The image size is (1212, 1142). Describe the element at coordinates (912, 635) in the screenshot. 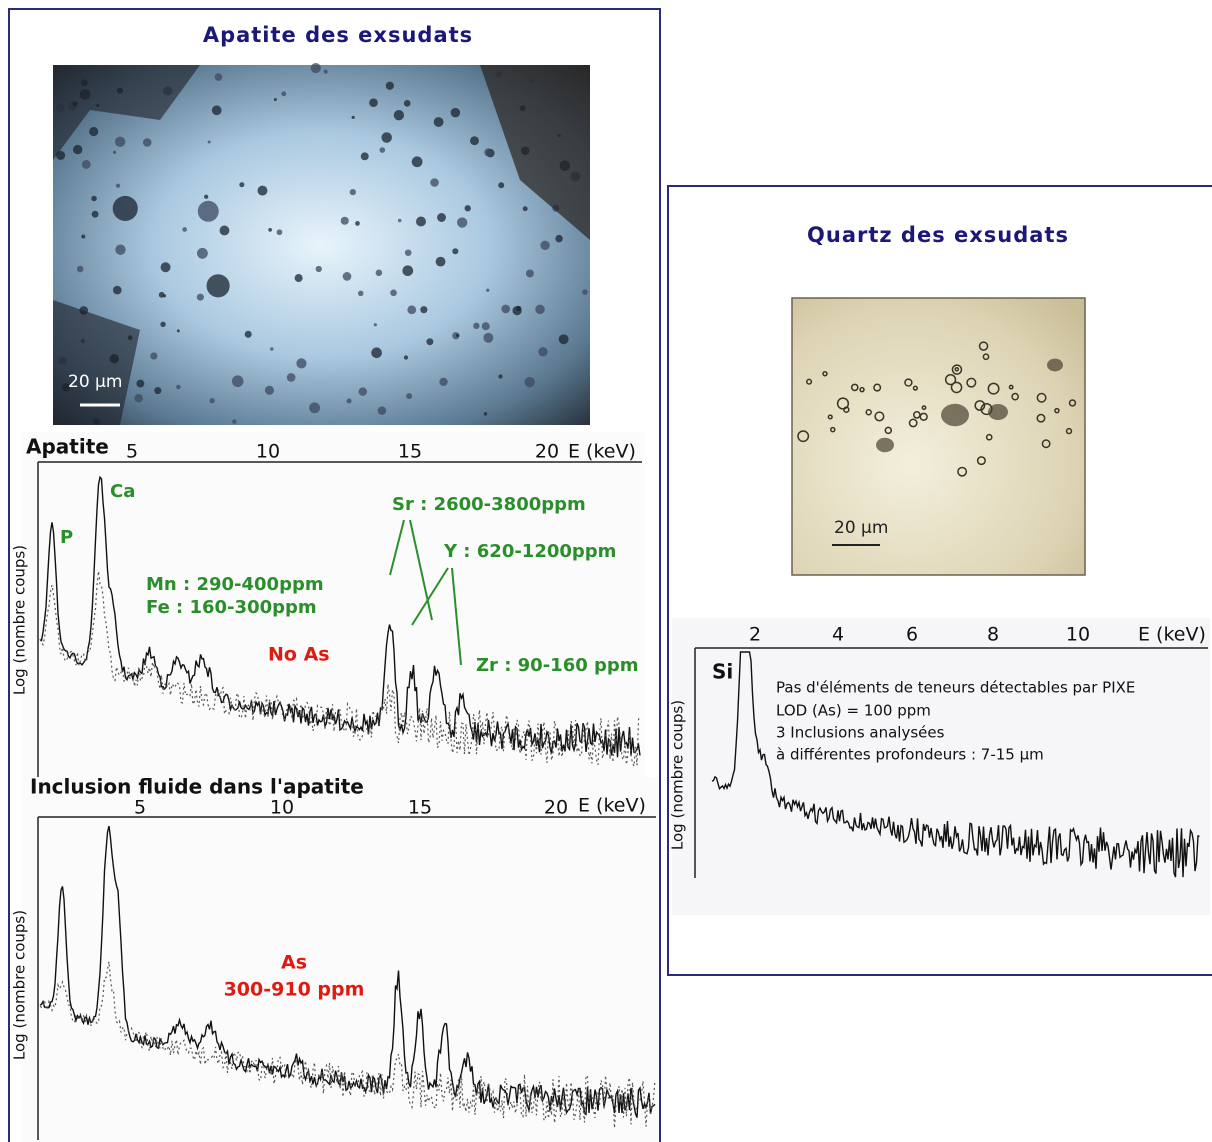

I see `x-tick-label: 6` at that location.